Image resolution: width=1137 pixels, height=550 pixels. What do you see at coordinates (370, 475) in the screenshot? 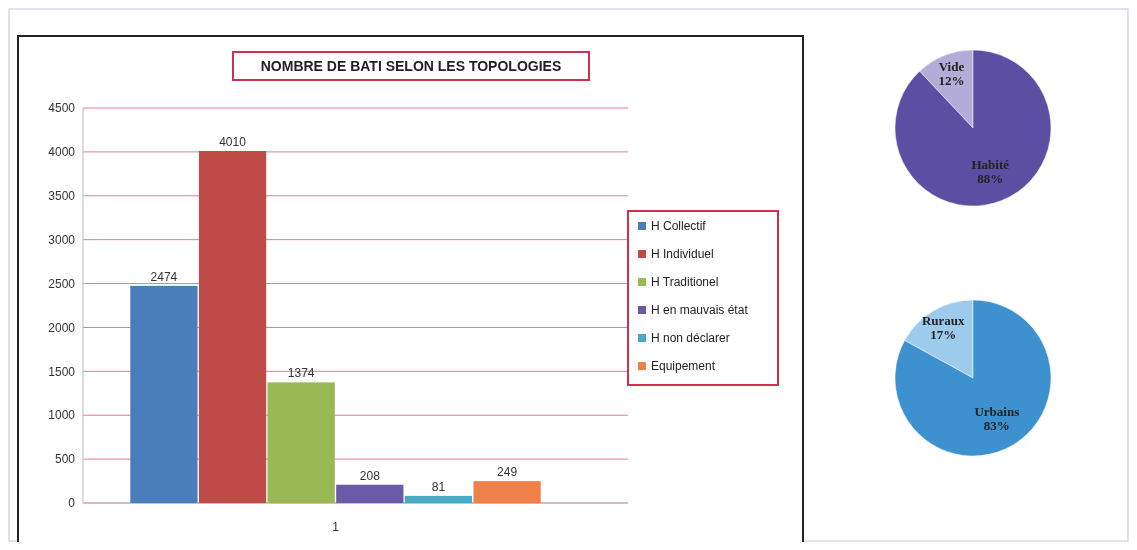
I see `data-label: 208` at bounding box center [370, 475].